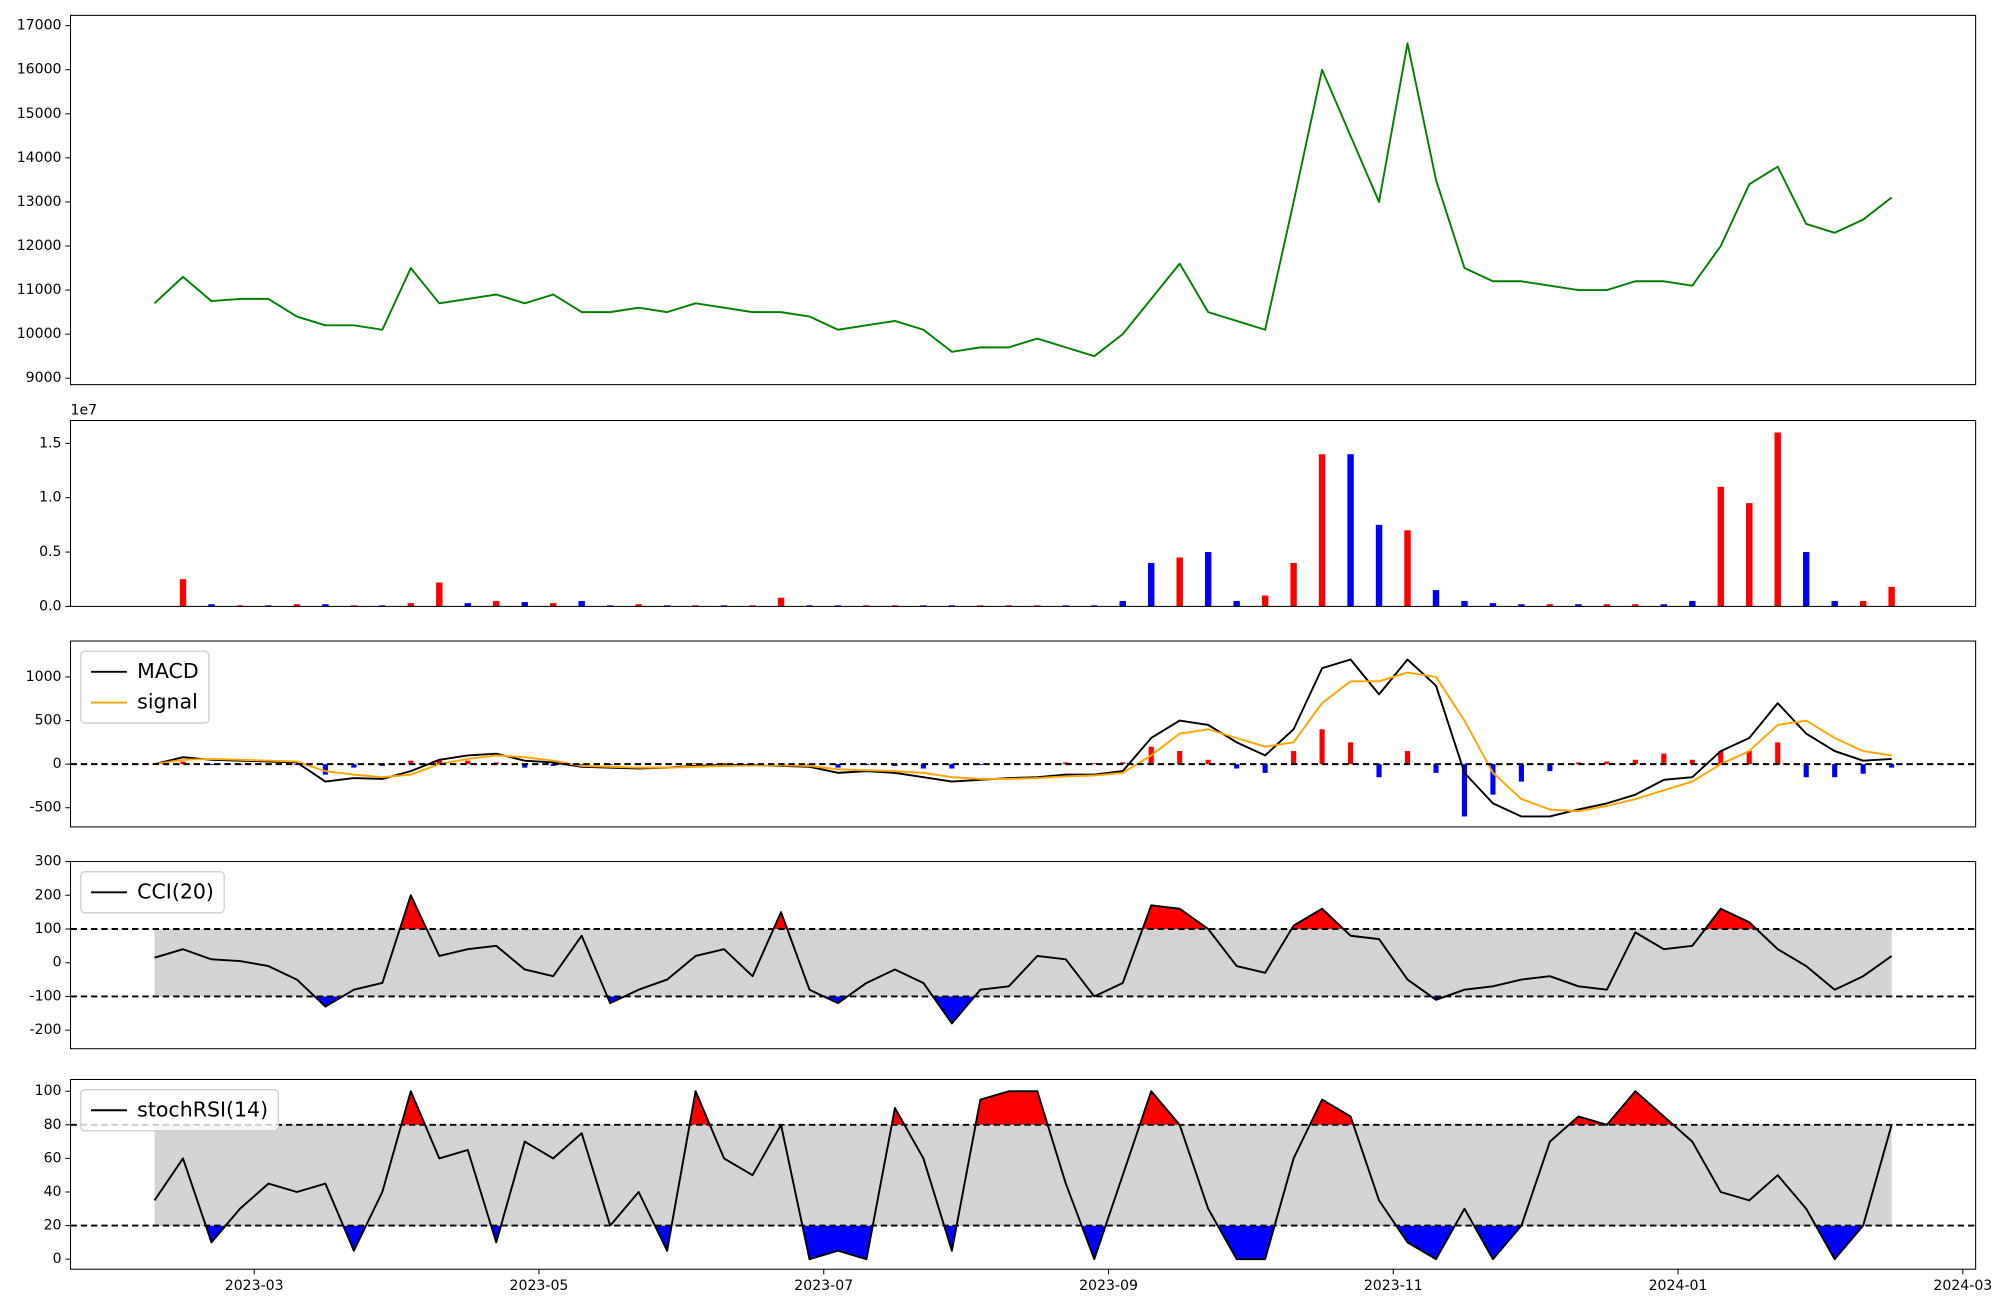 The image size is (2000, 1300). I want to click on y-tick-label: 40, so click(53, 1192).